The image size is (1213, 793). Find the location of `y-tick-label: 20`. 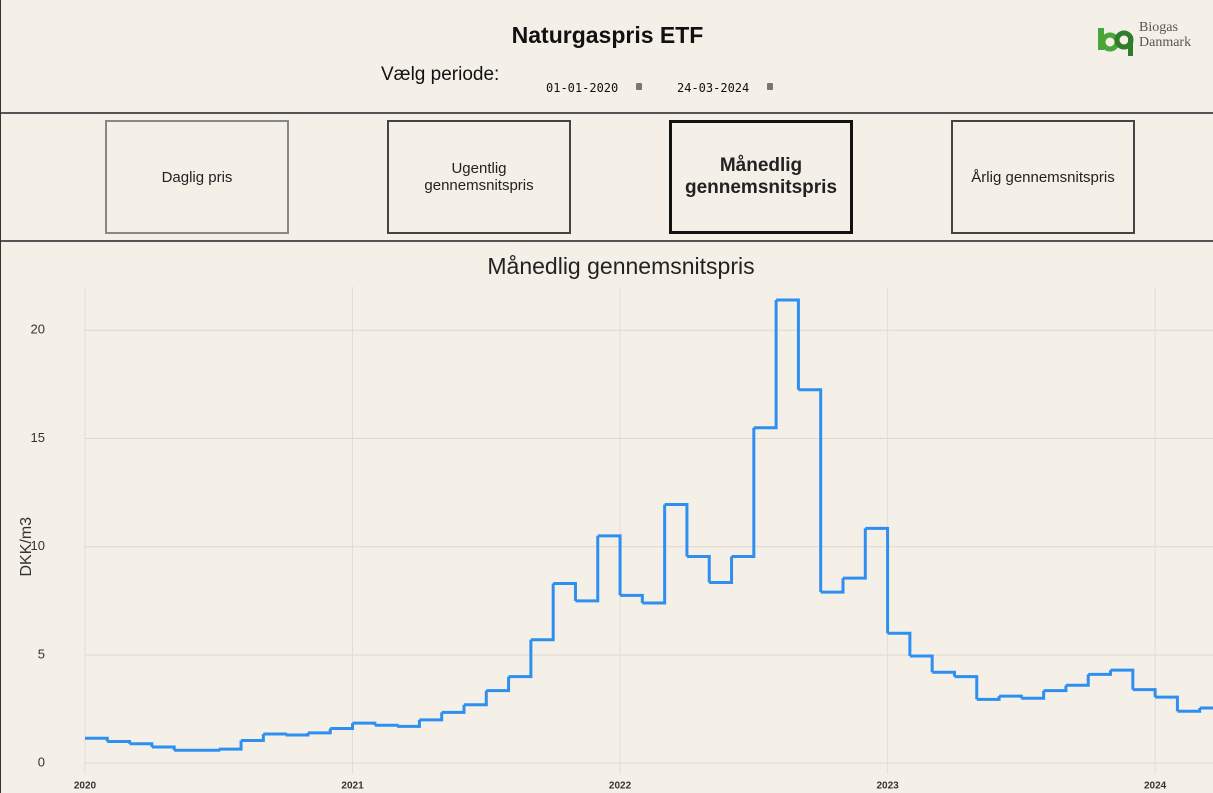

y-tick-label: 20 is located at coordinates (38, 329).